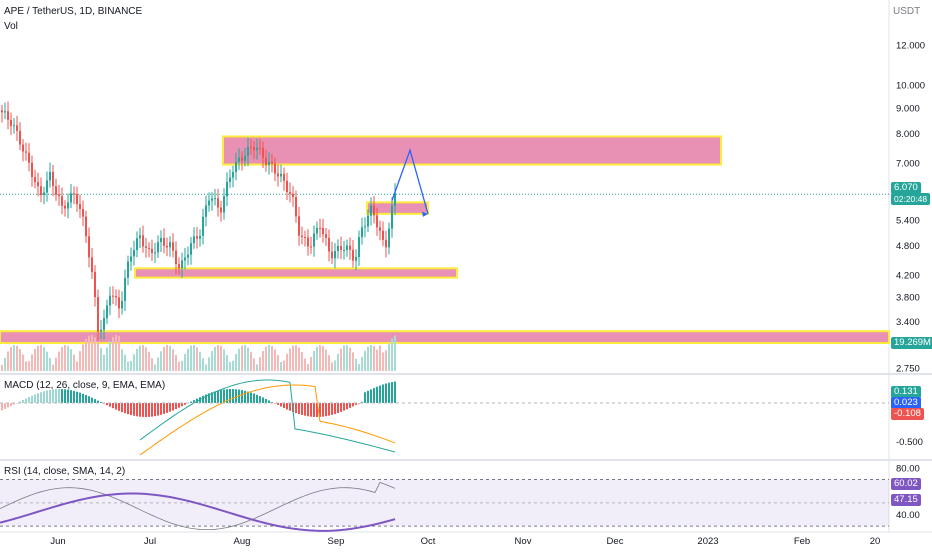 The width and height of the screenshot is (932, 555). What do you see at coordinates (11, 26) in the screenshot?
I see `volume-label: Vol` at bounding box center [11, 26].